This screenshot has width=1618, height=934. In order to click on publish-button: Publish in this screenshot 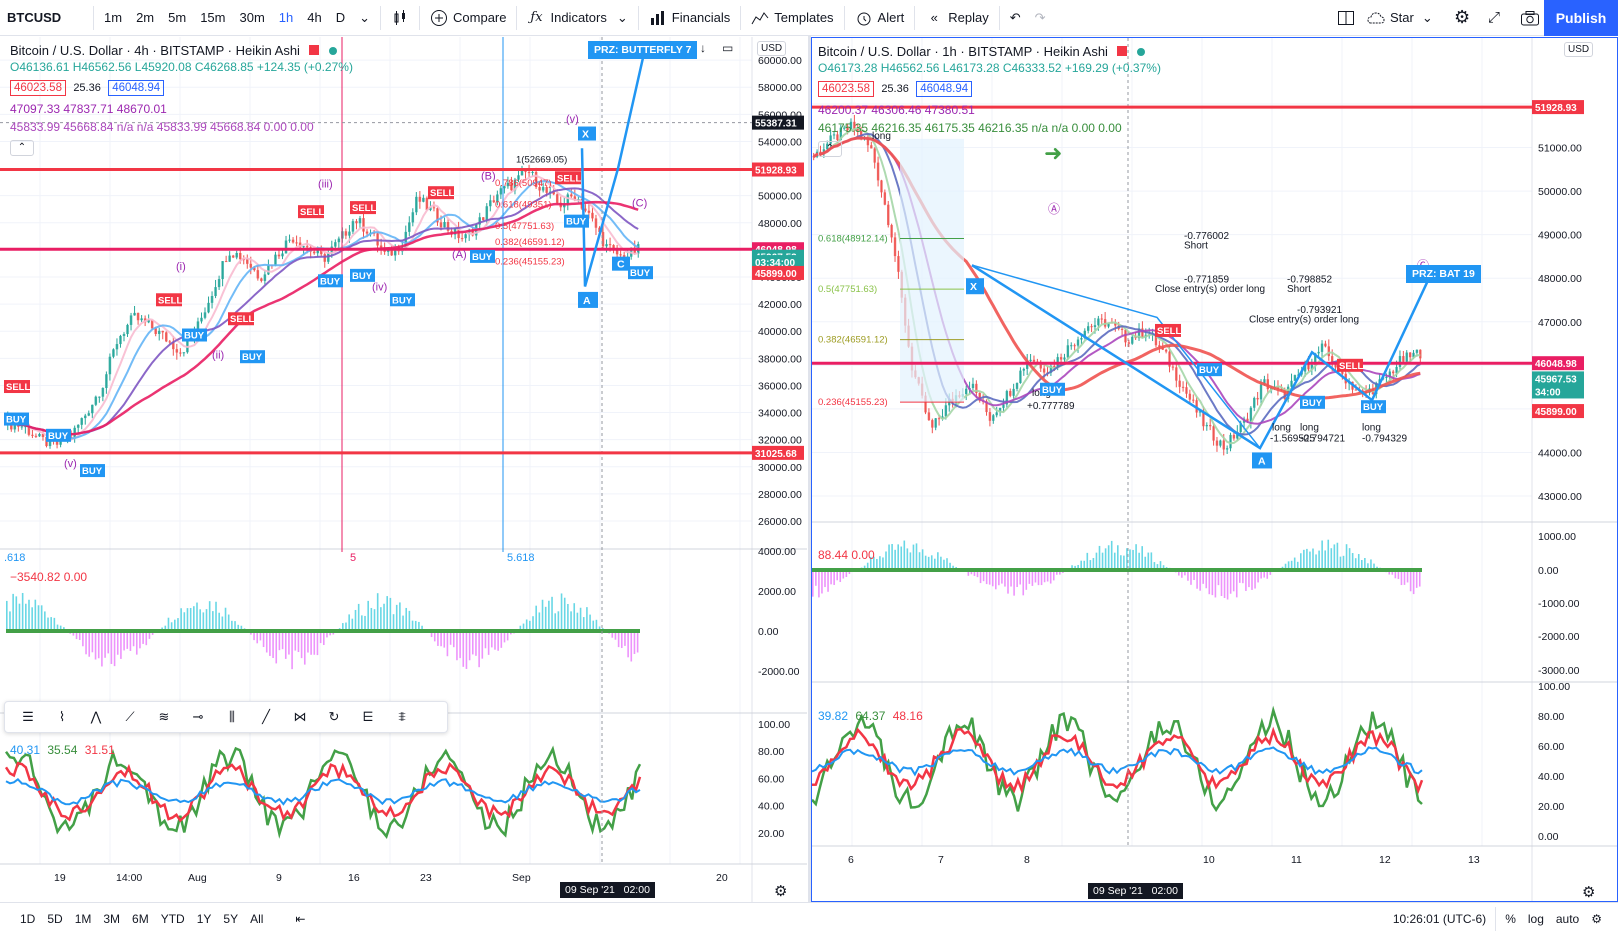, I will do `click(1581, 18)`.